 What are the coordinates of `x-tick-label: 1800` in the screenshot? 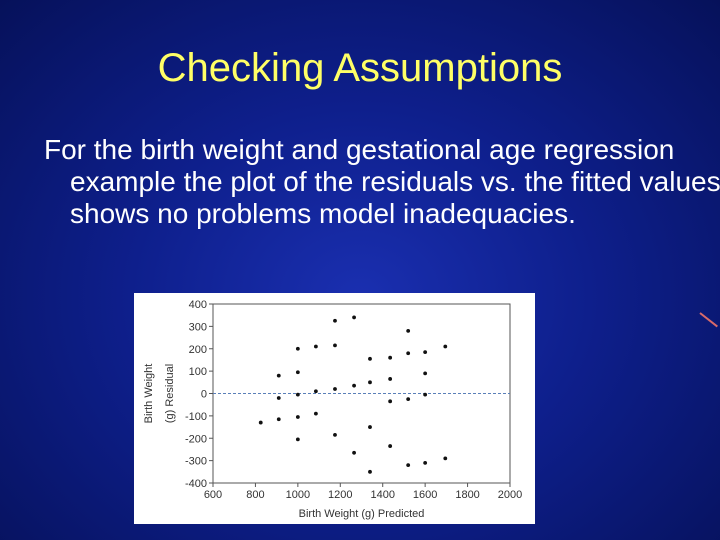 It's located at (467, 495).